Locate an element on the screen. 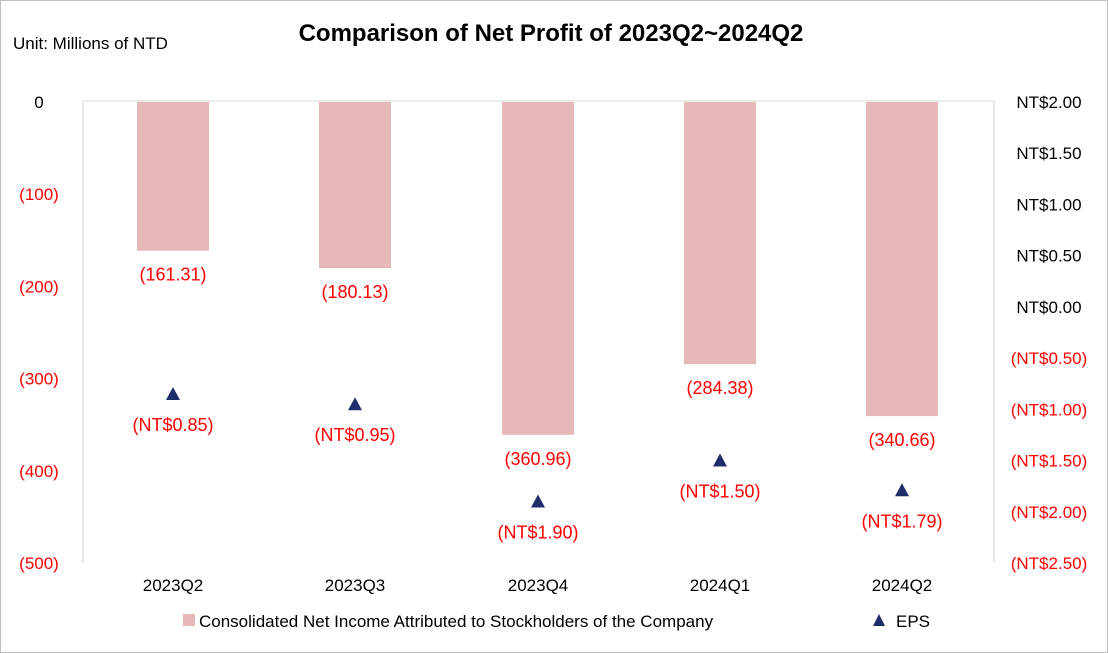 This screenshot has width=1108, height=653. left-tick-label: (300) is located at coordinates (39, 379).